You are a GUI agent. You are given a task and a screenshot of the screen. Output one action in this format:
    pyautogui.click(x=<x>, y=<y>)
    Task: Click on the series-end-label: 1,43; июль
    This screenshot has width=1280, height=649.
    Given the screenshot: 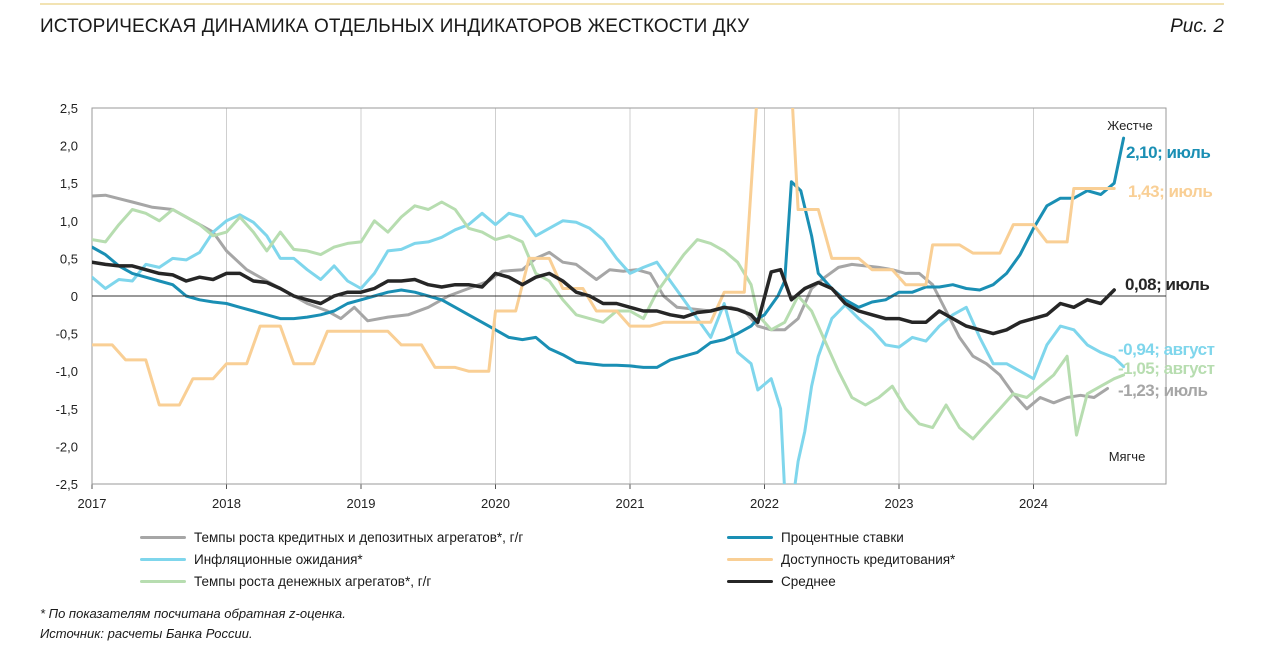 What is the action you would take?
    pyautogui.click(x=1170, y=191)
    